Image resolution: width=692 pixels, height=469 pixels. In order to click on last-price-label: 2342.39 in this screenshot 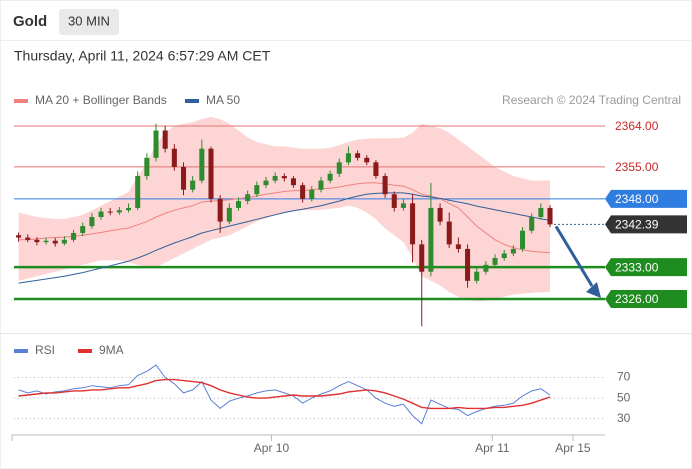, I will do `click(637, 225)`.